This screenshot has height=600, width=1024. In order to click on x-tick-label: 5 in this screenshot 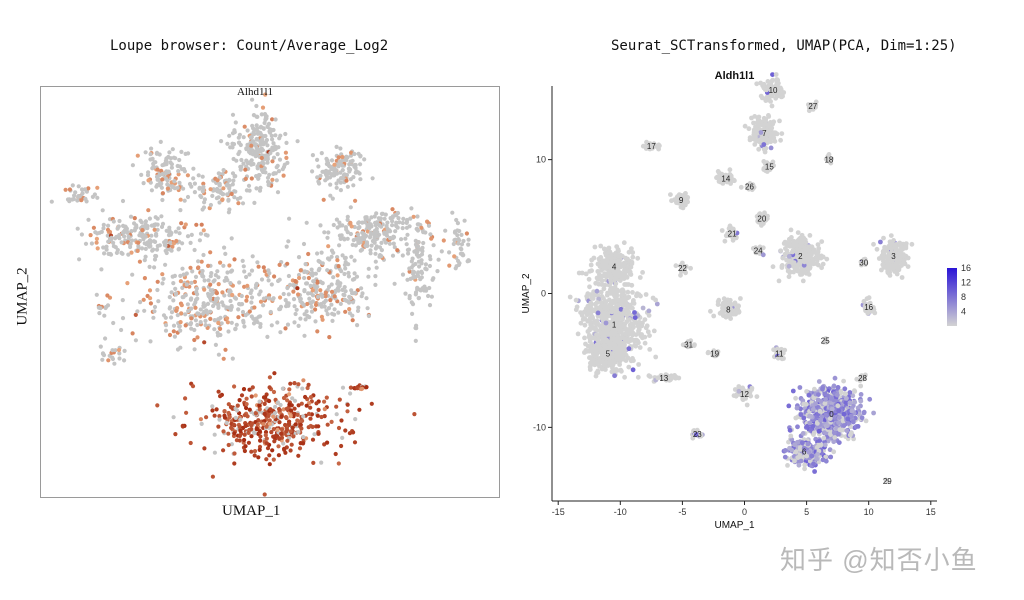, I will do `click(806, 512)`.